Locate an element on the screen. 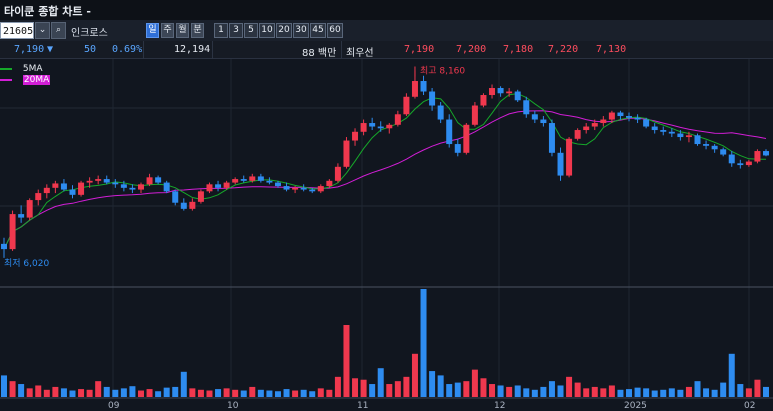  current-price: 7,190 is located at coordinates (29, 49).